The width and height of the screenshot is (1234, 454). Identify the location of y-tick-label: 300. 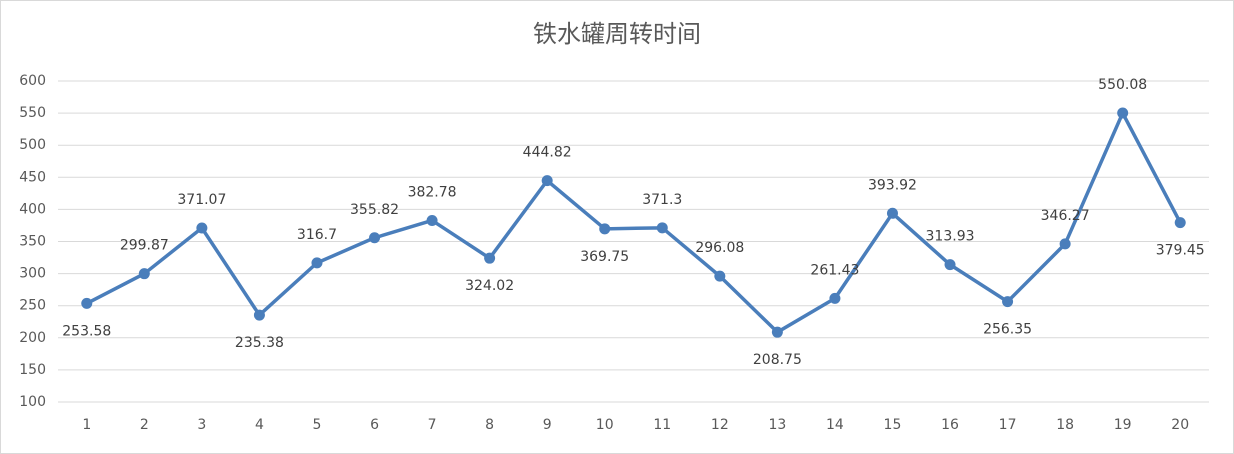
(32, 274).